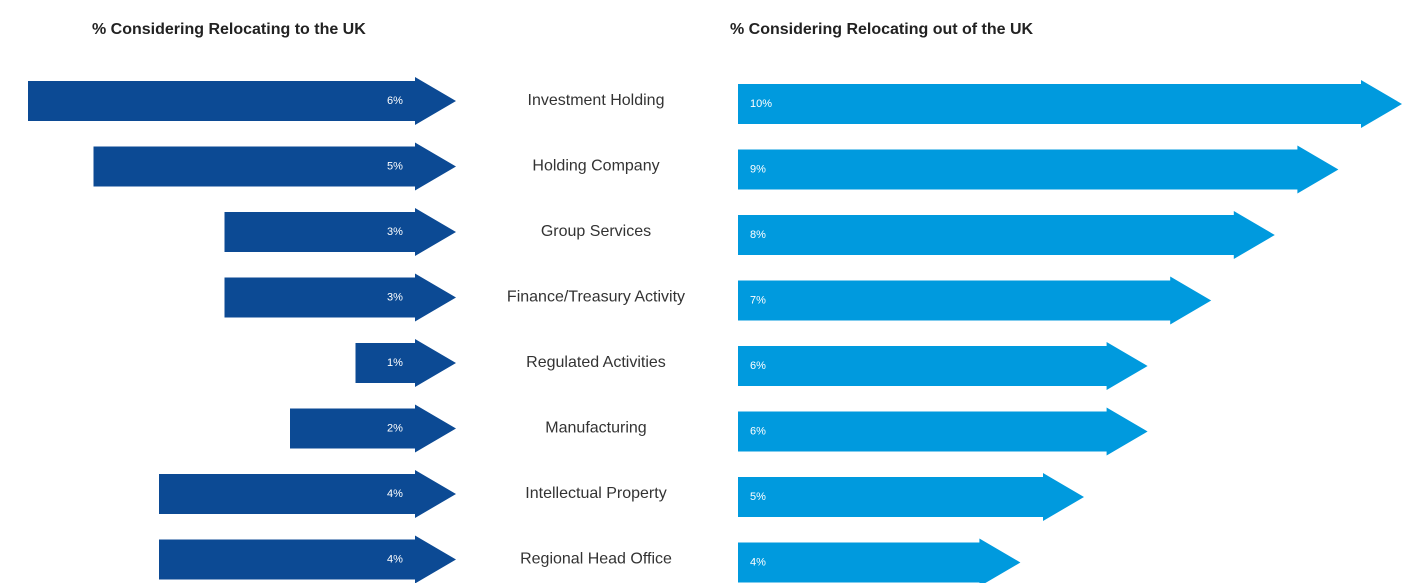 This screenshot has height=583, width=1402. Describe the element at coordinates (595, 493) in the screenshot. I see `category-label: Intellectual Property` at that location.